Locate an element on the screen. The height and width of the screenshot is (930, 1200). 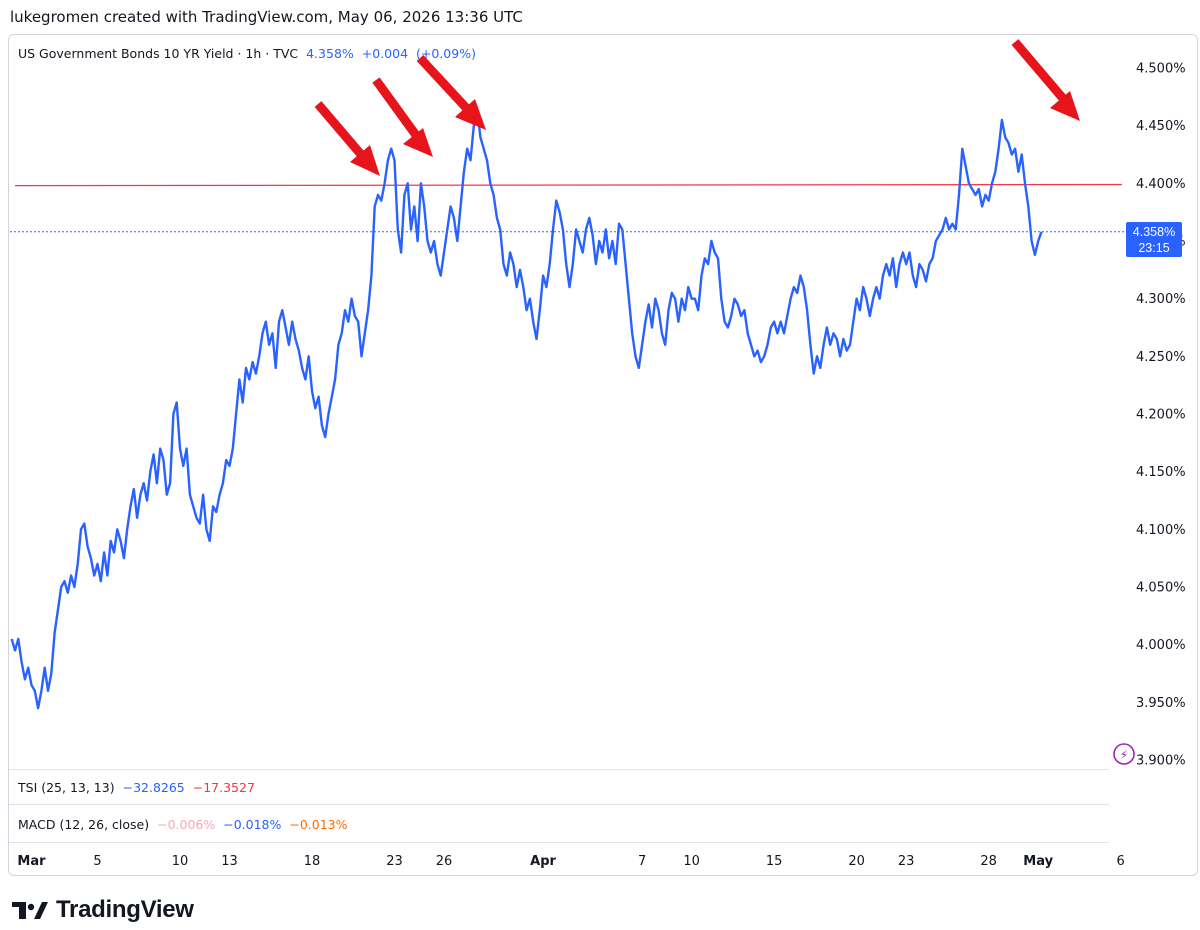
y-tick-label: 3.900% is located at coordinates (1161, 761).